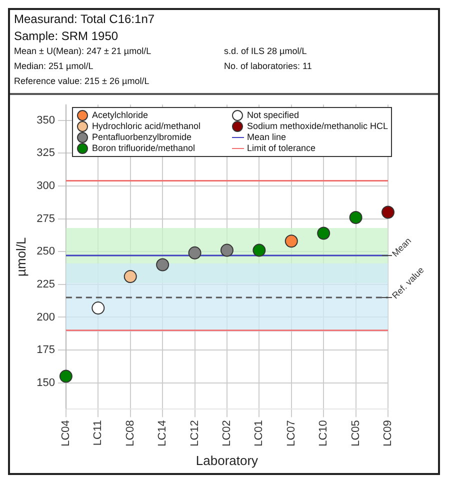 The image size is (450, 493). I want to click on y-tick-label: 350, so click(45, 120).